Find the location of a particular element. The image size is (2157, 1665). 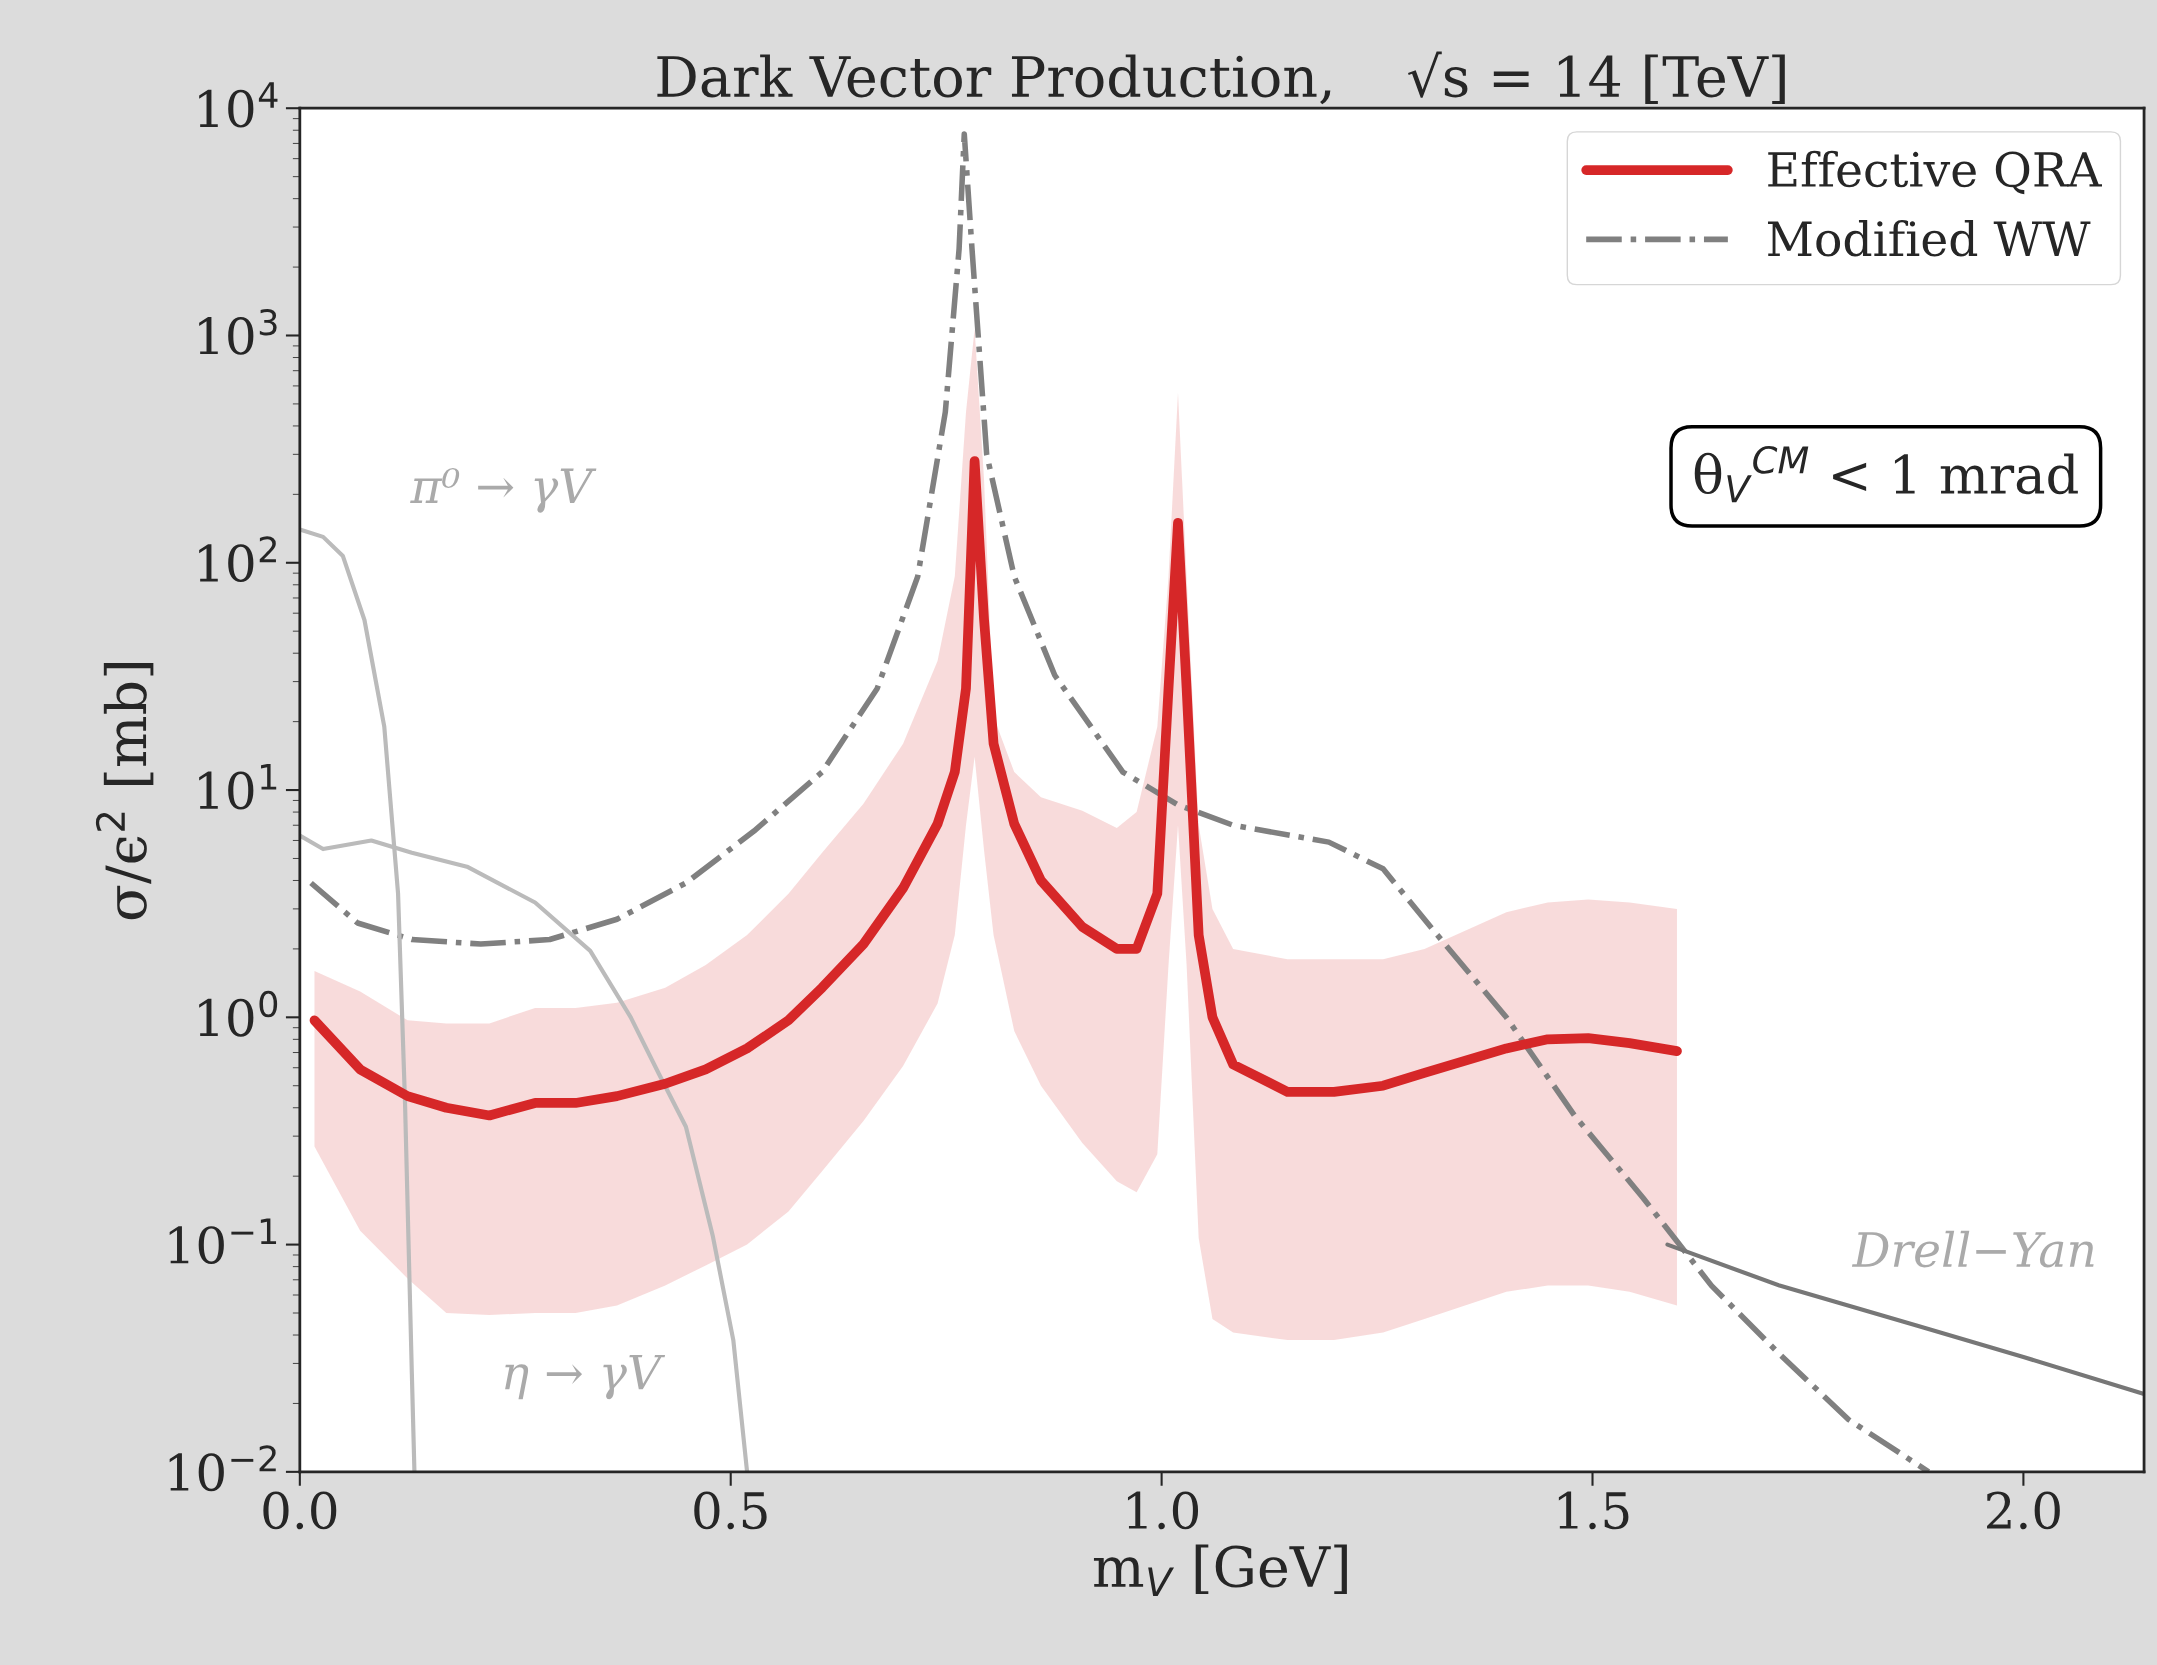

annotation: η → γV is located at coordinates (585, 1377).